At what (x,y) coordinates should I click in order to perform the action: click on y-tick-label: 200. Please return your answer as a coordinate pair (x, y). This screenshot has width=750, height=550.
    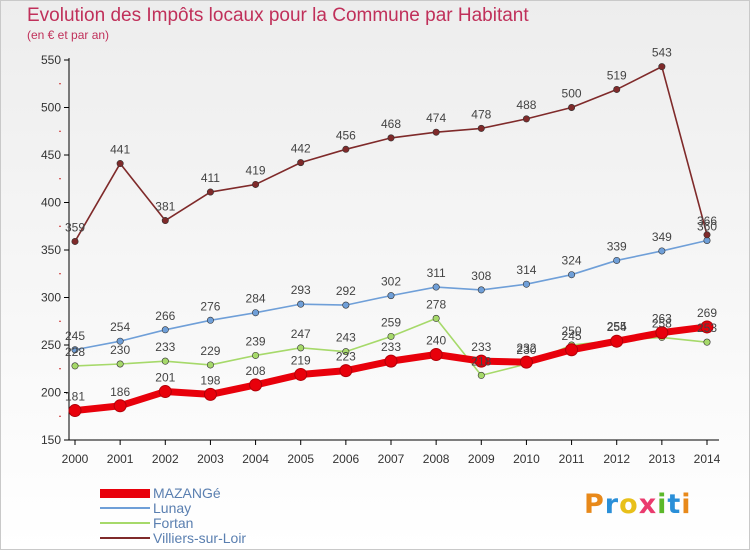
    Looking at the image, I should click on (51, 393).